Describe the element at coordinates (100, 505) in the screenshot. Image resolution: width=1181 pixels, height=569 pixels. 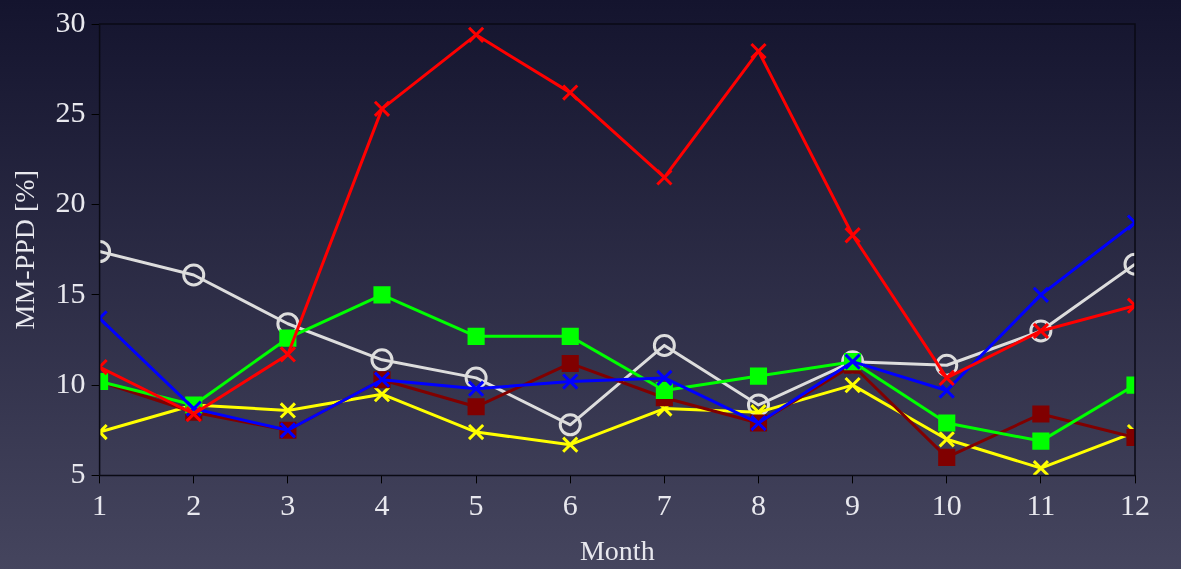
I see `x-tick-label: 1` at that location.